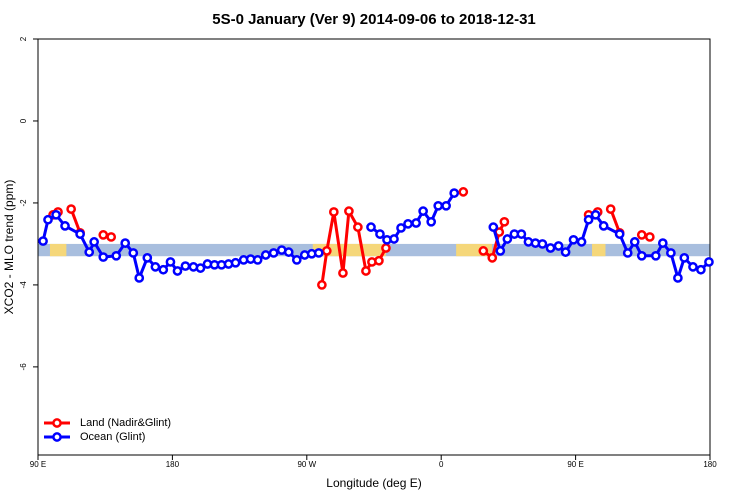 The image size is (750, 500). I want to click on x-tick-label: 0, so click(441, 464).